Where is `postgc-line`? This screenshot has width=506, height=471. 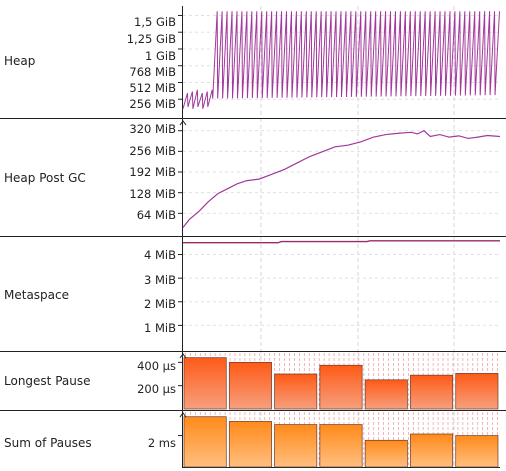 postgc-line is located at coordinates (341, 178).